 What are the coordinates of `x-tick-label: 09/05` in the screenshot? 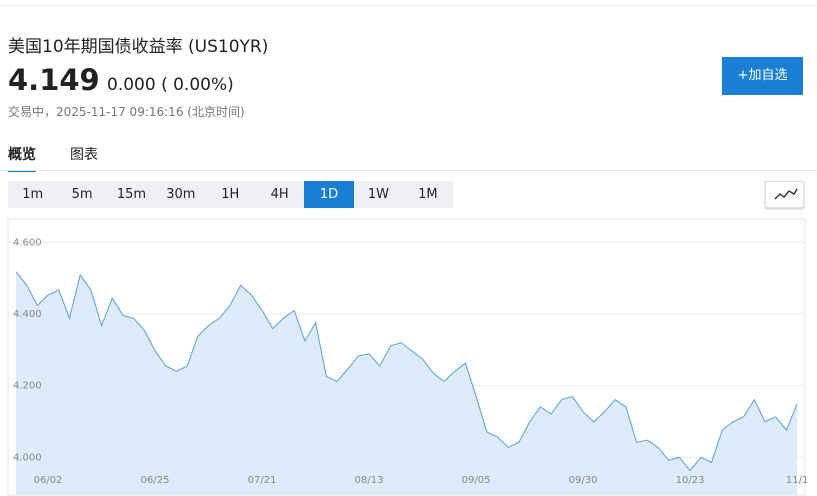 It's located at (476, 480).